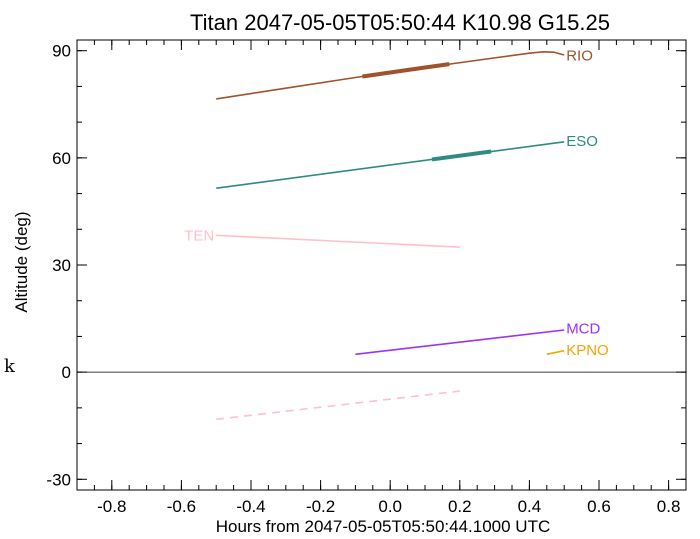 The image size is (700, 539). What do you see at coordinates (320, 506) in the screenshot?
I see `x-tick-label: -0.2` at bounding box center [320, 506].